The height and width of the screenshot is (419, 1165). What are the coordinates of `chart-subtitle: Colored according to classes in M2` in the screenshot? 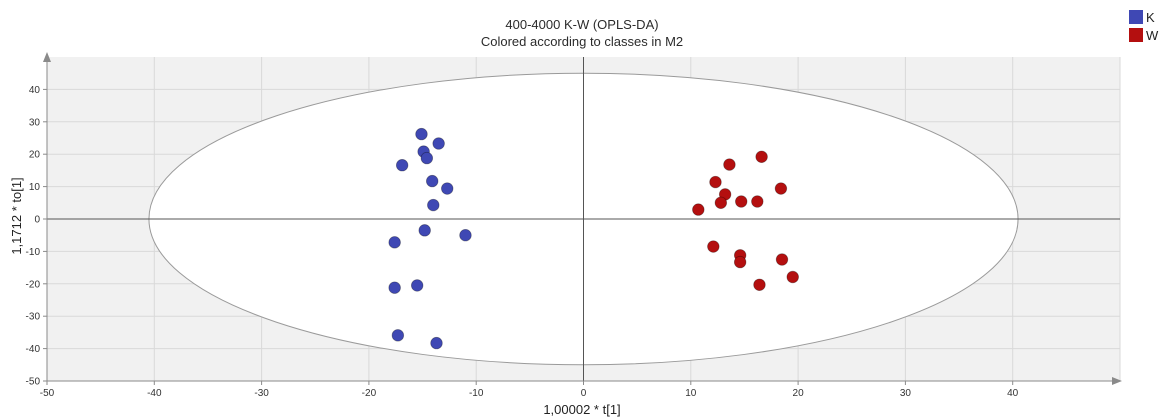 It's located at (582, 41).